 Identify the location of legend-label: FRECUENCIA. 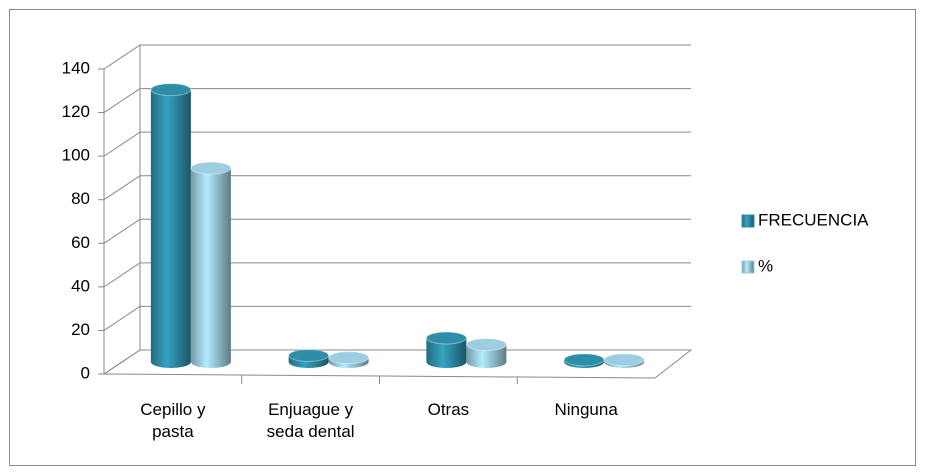
(813, 219).